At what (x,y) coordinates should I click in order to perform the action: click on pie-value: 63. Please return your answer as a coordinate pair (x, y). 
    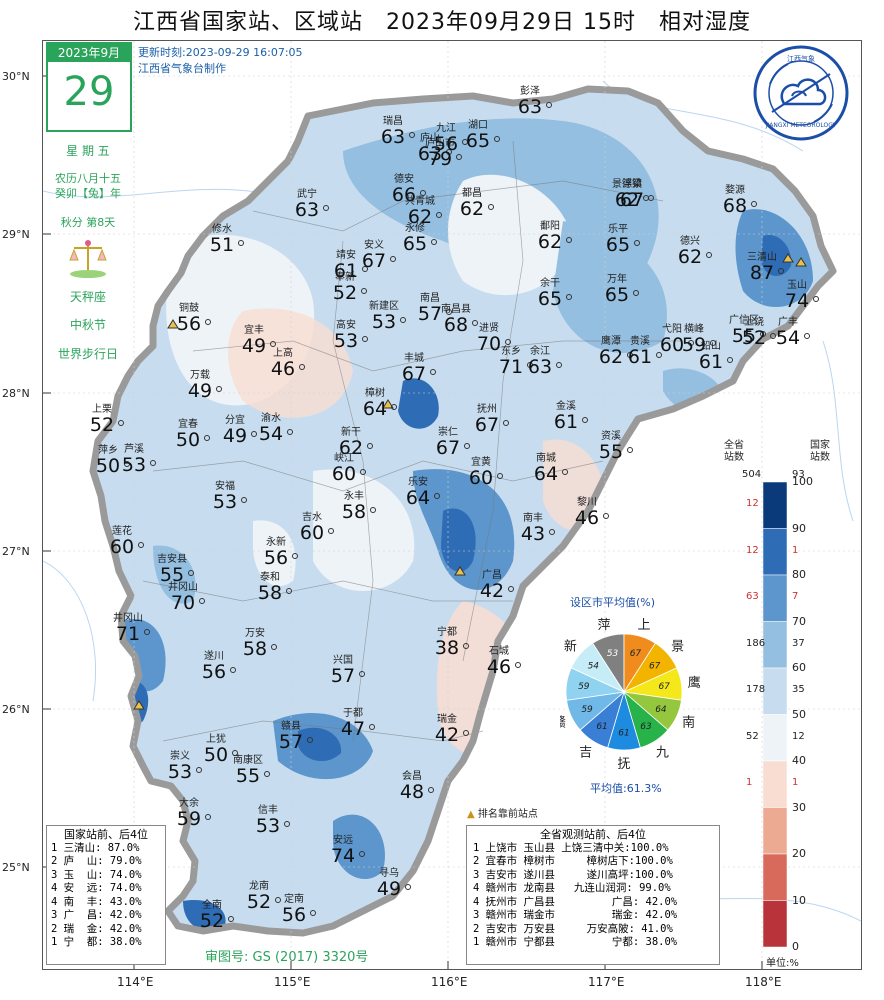
    Looking at the image, I should click on (646, 727).